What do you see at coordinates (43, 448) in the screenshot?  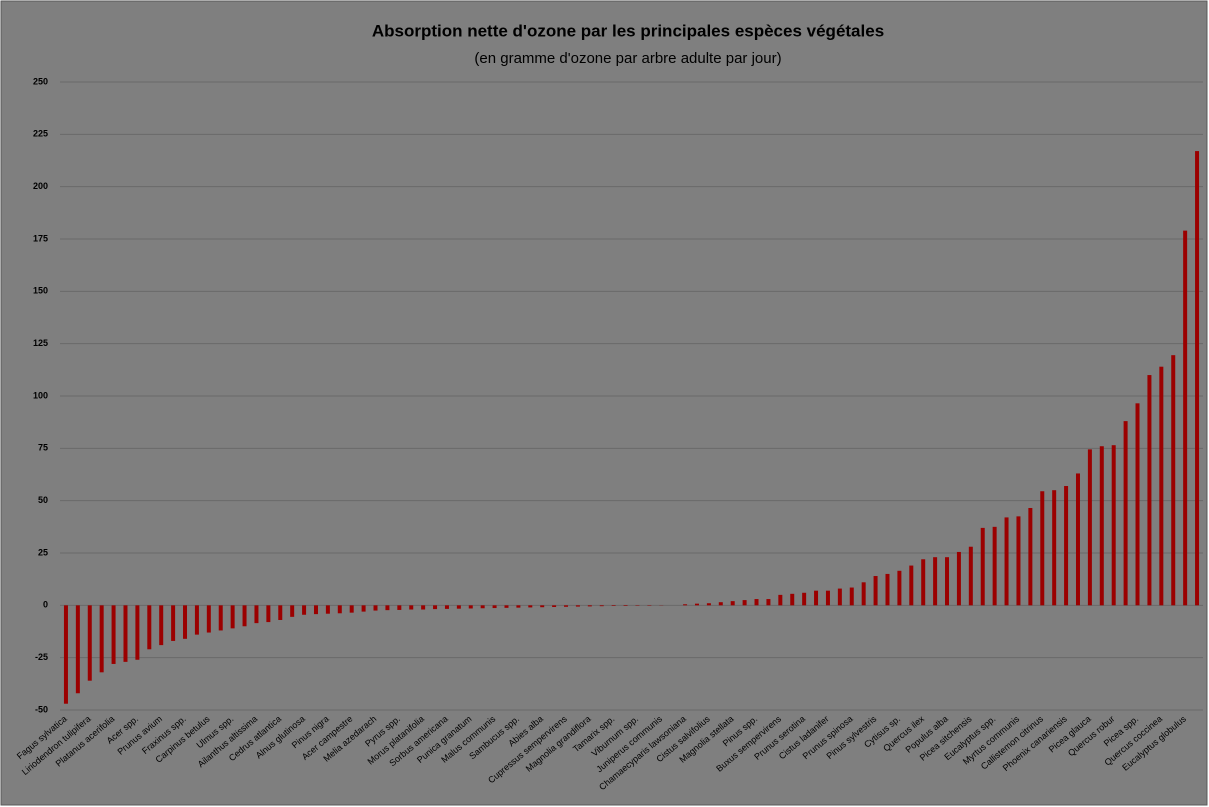 I see `y-tick-label: 75` at bounding box center [43, 448].